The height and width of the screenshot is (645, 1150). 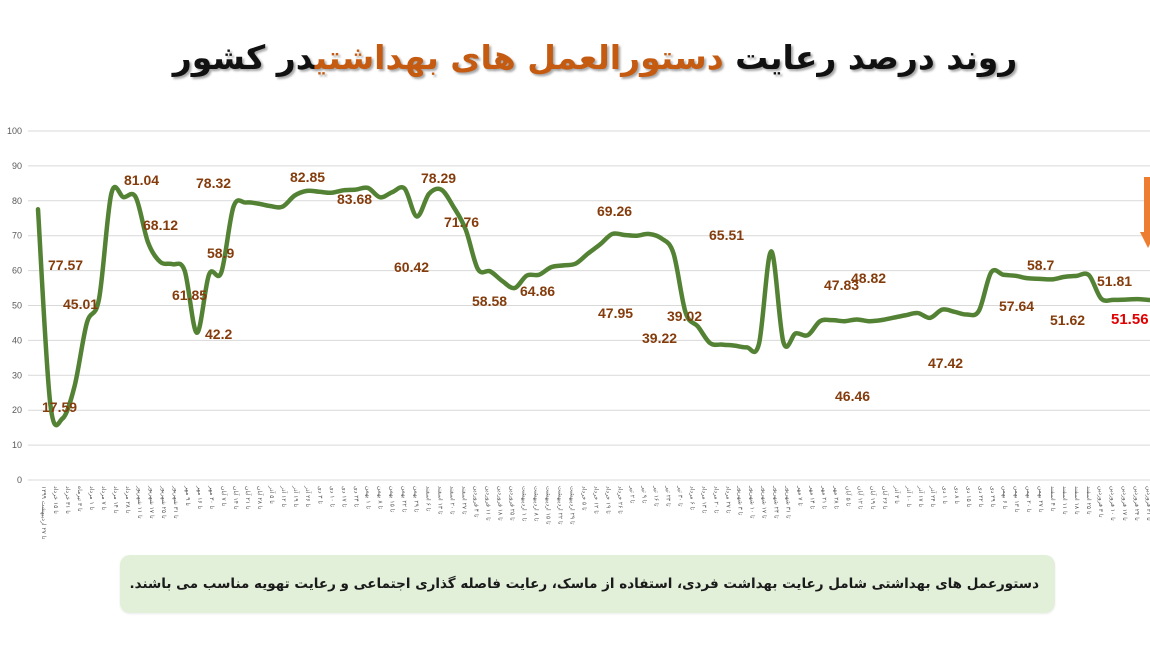 I want to click on x-tick-label: تا ۲۸ آبان, so click(x=260, y=498).